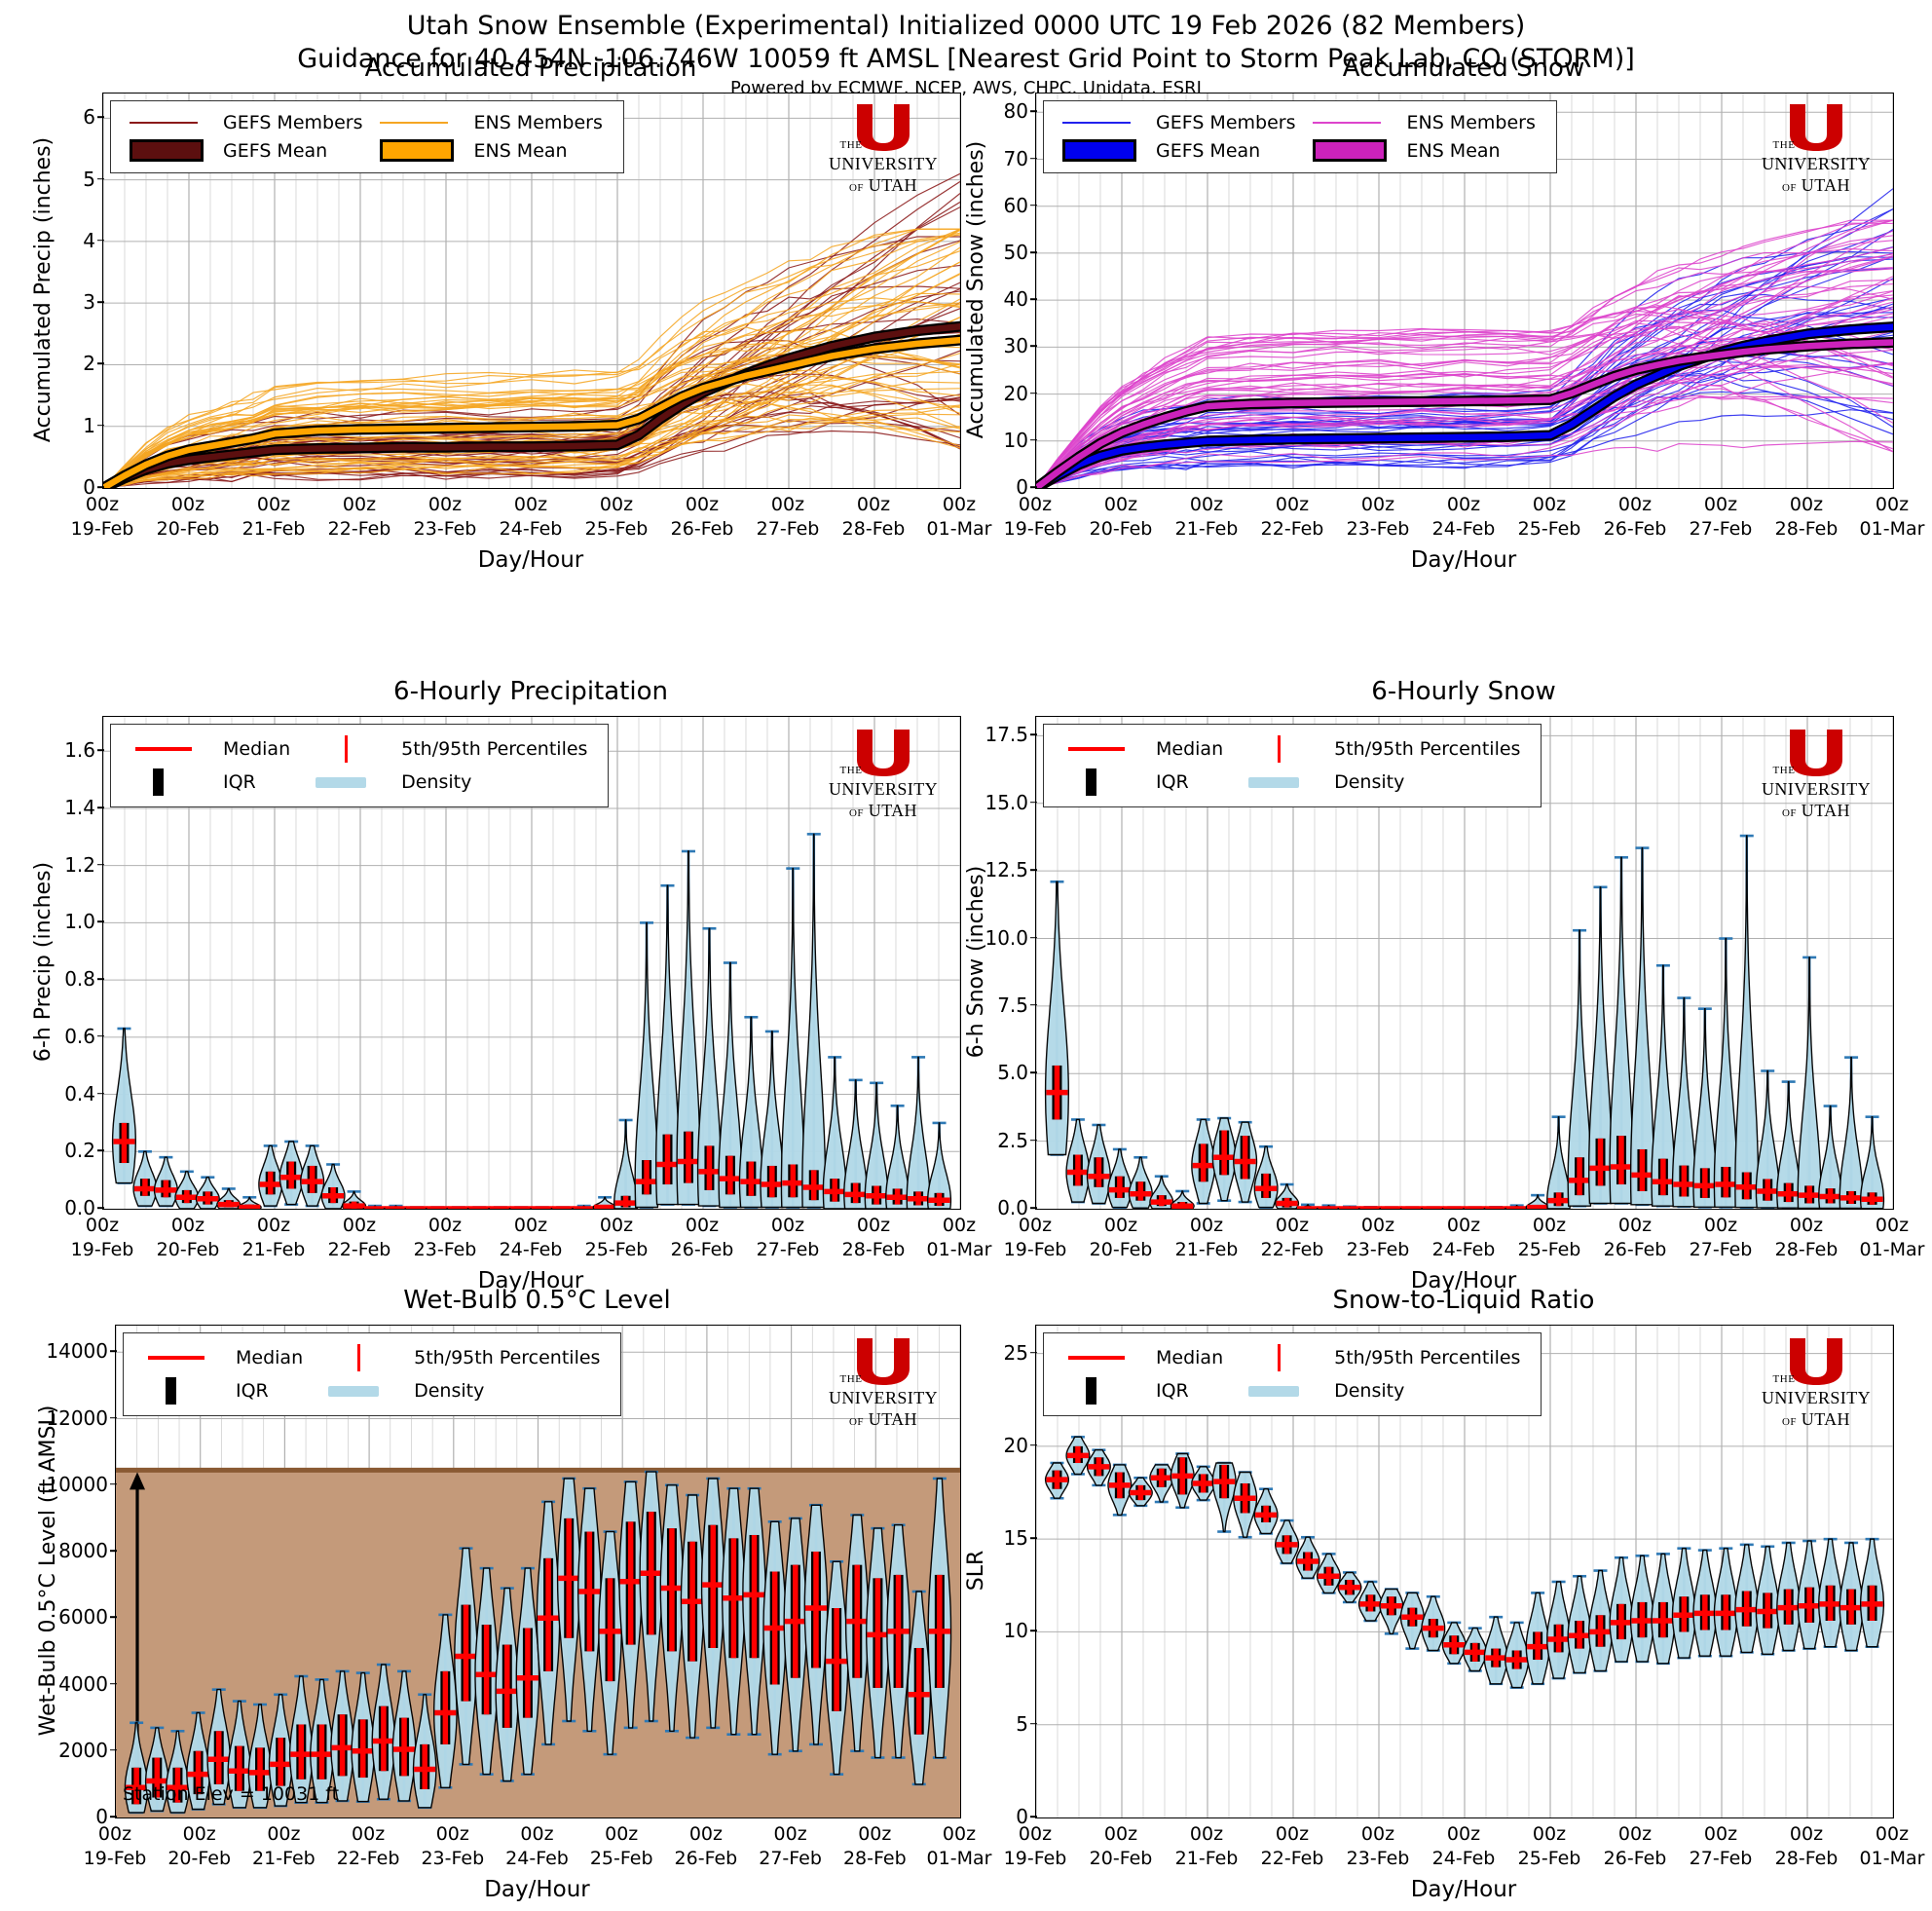 This screenshot has width=1932, height=1911. Describe the element at coordinates (414, 123) in the screenshot. I see `legend-swatch-line` at that location.